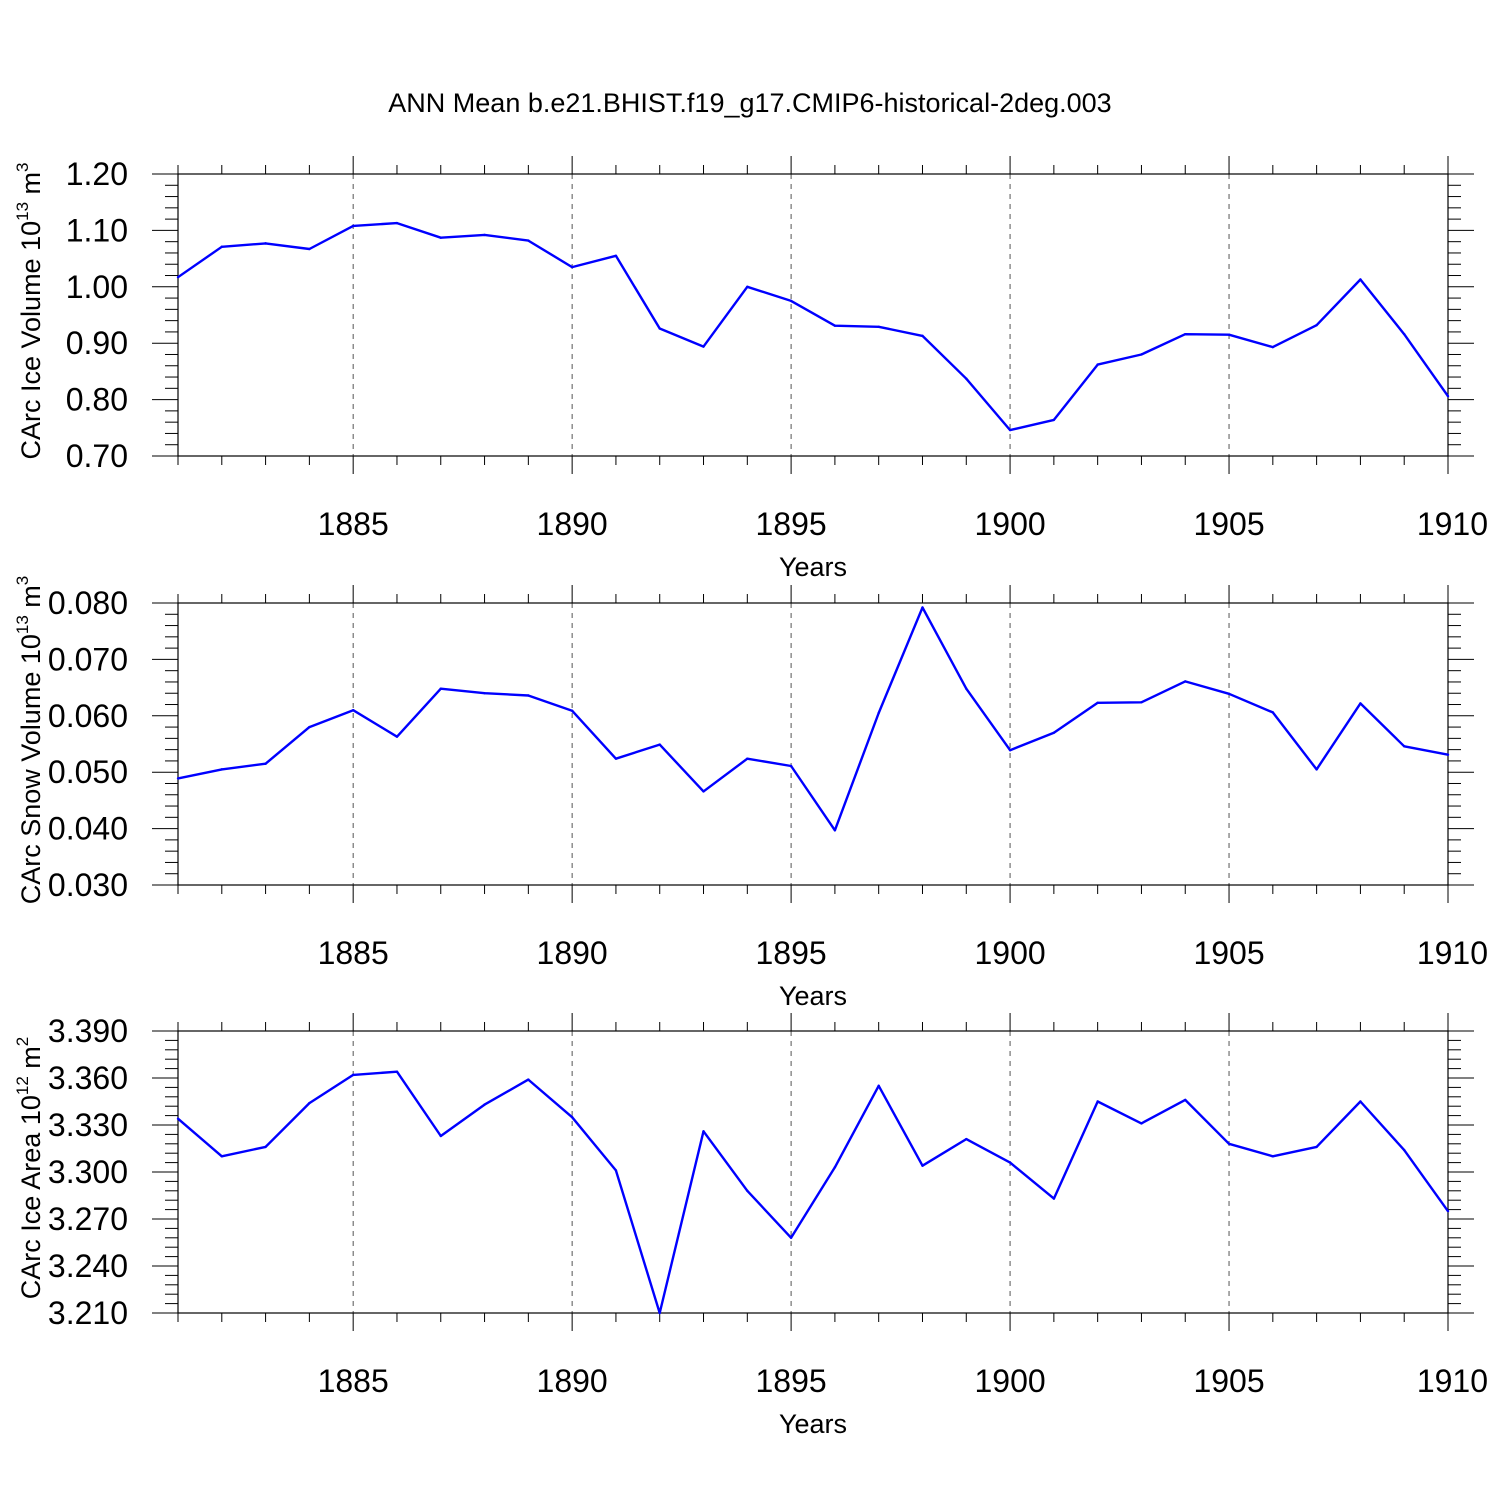  Describe the element at coordinates (1404, 746) in the screenshot. I see `data-point-snow-volume-1909` at that location.